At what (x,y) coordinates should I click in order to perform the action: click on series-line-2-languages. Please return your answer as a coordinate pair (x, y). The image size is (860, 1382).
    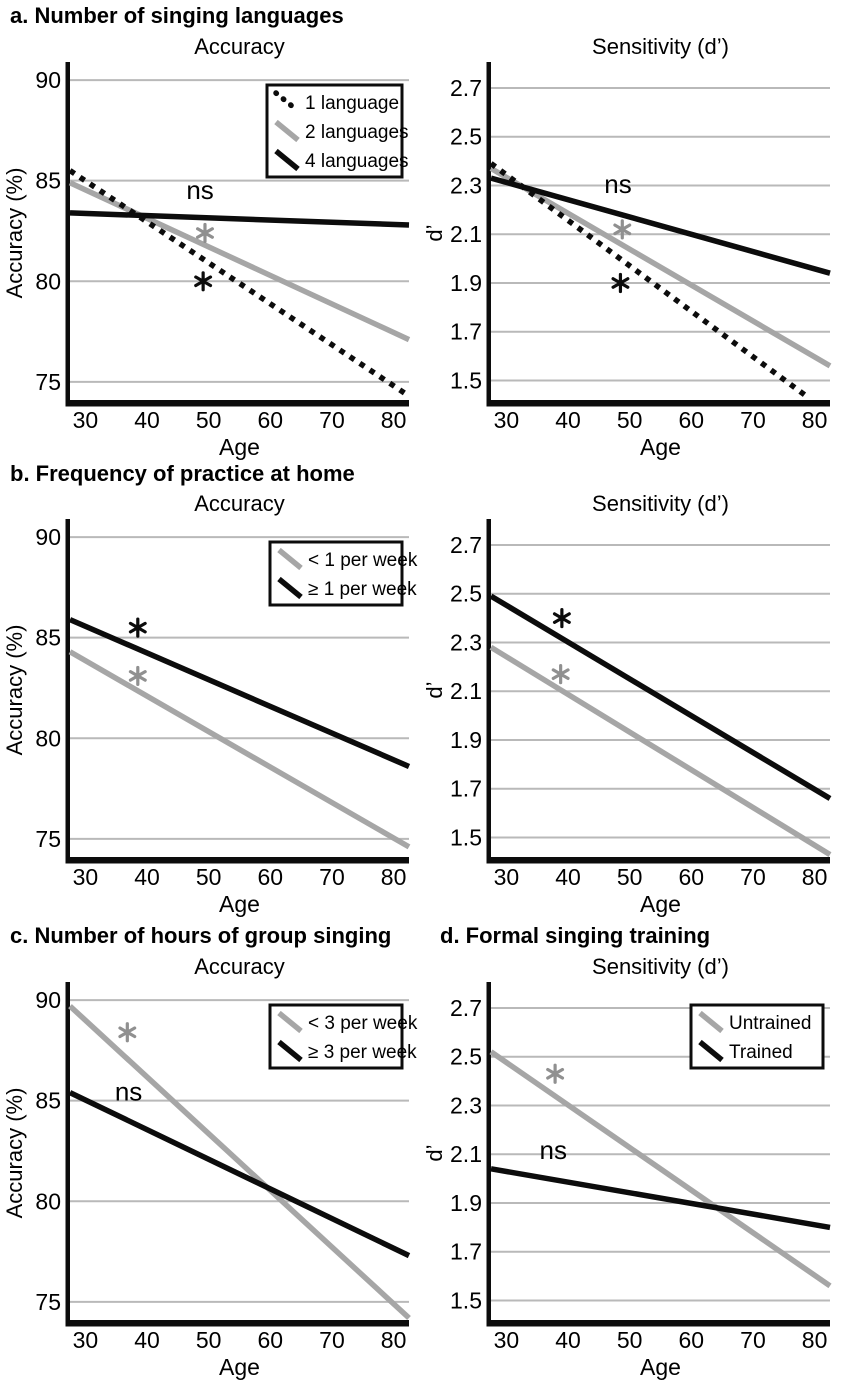
    Looking at the image, I should click on (239, 261).